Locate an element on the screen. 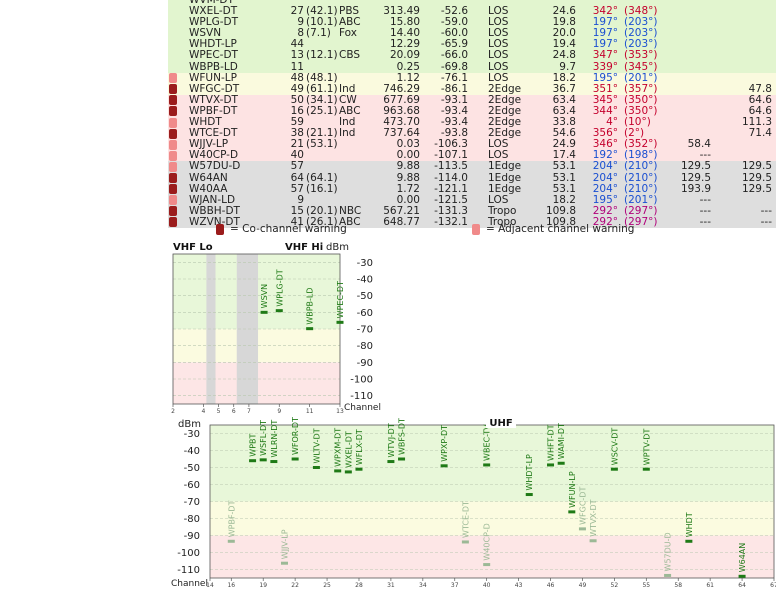  plot-frame is located at coordinates (256, 329).